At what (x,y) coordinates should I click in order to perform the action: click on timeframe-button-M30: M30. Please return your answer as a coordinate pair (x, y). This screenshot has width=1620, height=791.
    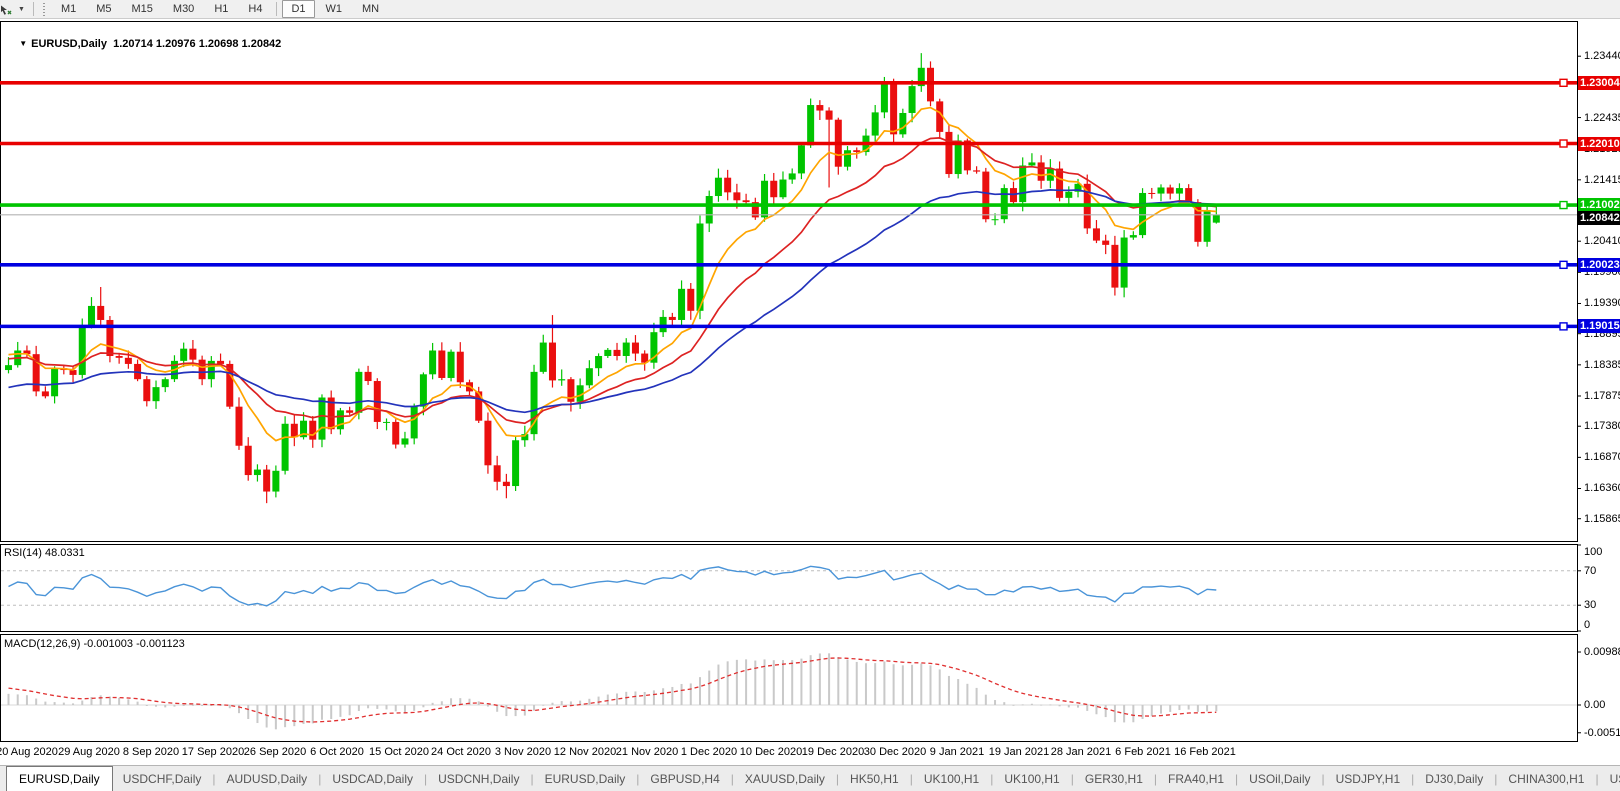
    Looking at the image, I should click on (183, 9).